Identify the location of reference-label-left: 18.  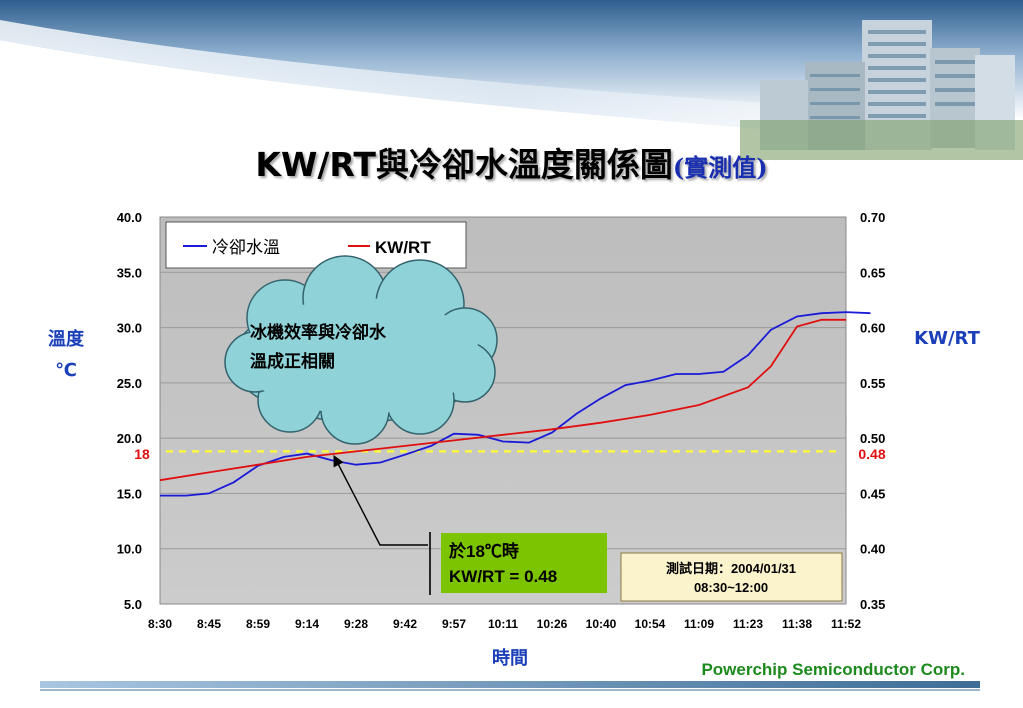
(142, 454).